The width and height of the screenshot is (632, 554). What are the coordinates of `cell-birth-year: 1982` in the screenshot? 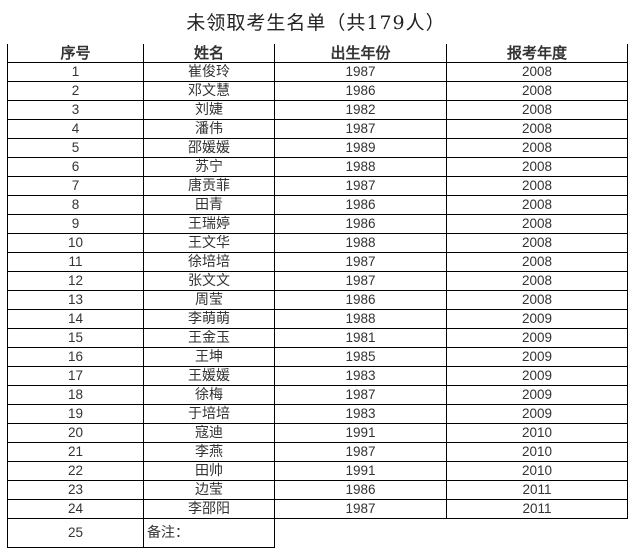 It's located at (360, 110).